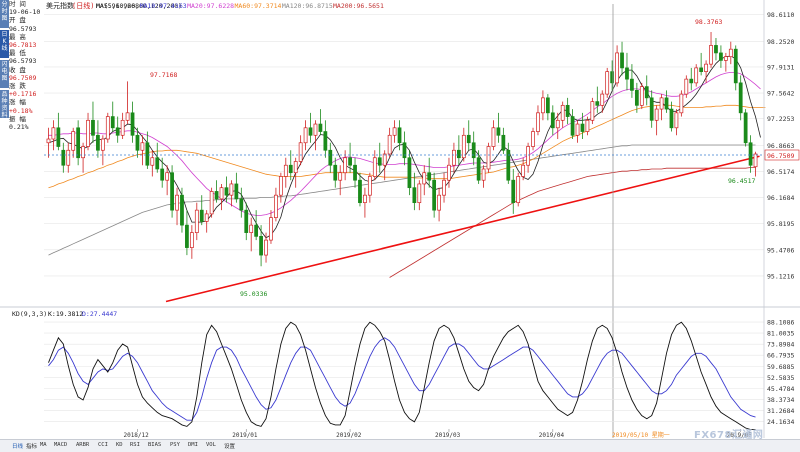  What do you see at coordinates (117, 6) in the screenshot?
I see `ma-value-0: MA5:96.9668` at bounding box center [117, 6].